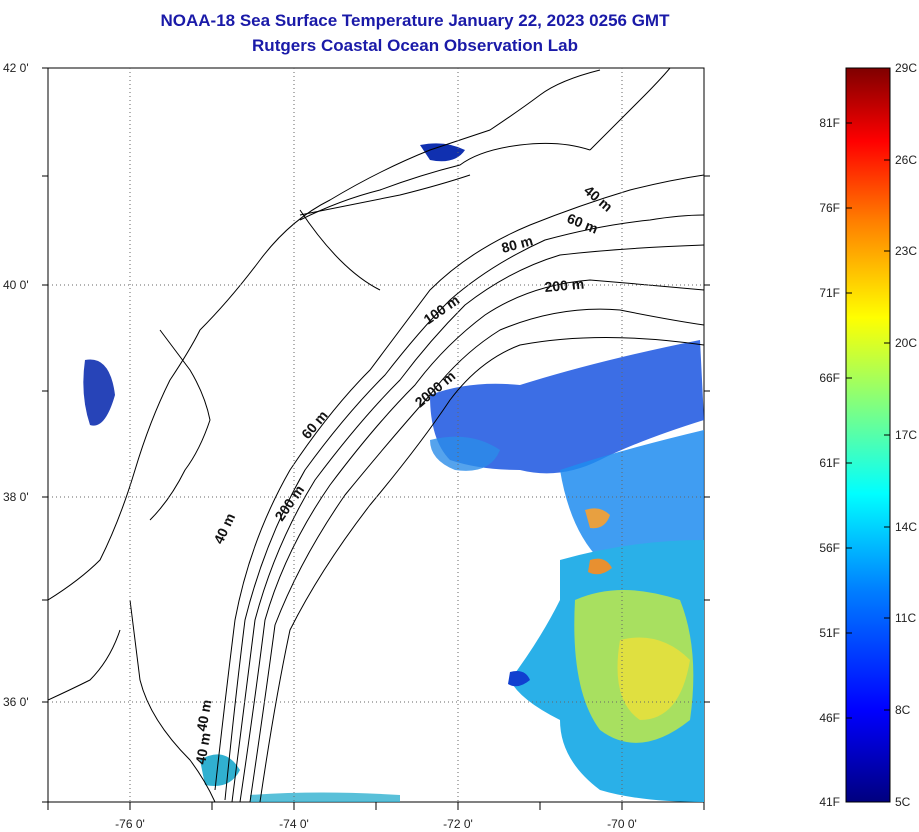  What do you see at coordinates (906, 527) in the screenshot?
I see `colorbar-c-label: 14C` at bounding box center [906, 527].